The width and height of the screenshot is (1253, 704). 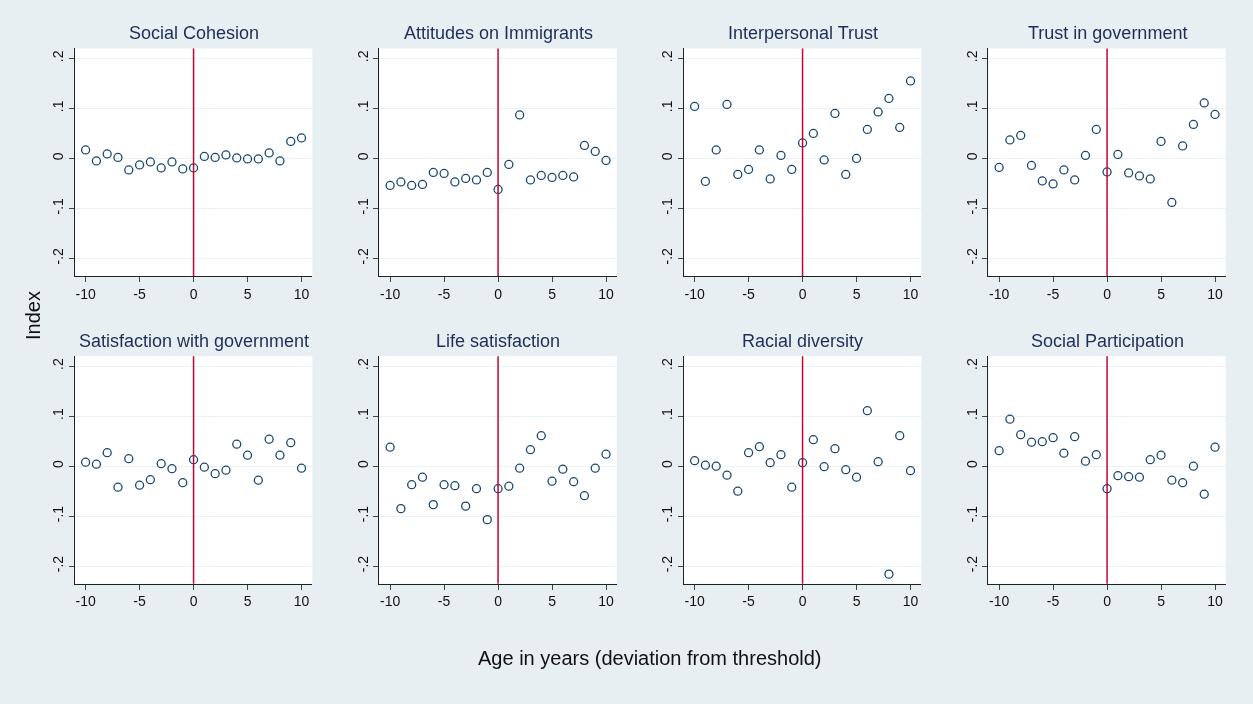 I want to click on x-tick-label: 0, so click(x=802, y=293).